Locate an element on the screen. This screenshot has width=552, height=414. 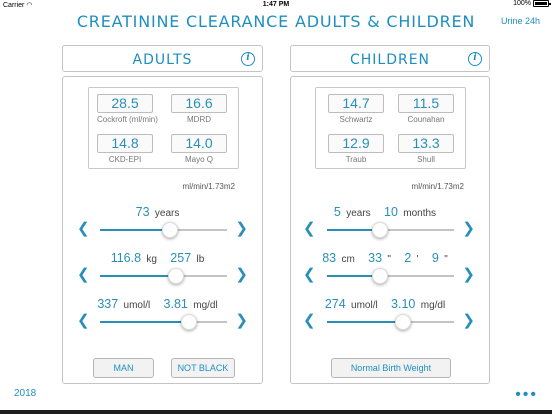
child-creatinine-slider-thumb is located at coordinates (403, 322).